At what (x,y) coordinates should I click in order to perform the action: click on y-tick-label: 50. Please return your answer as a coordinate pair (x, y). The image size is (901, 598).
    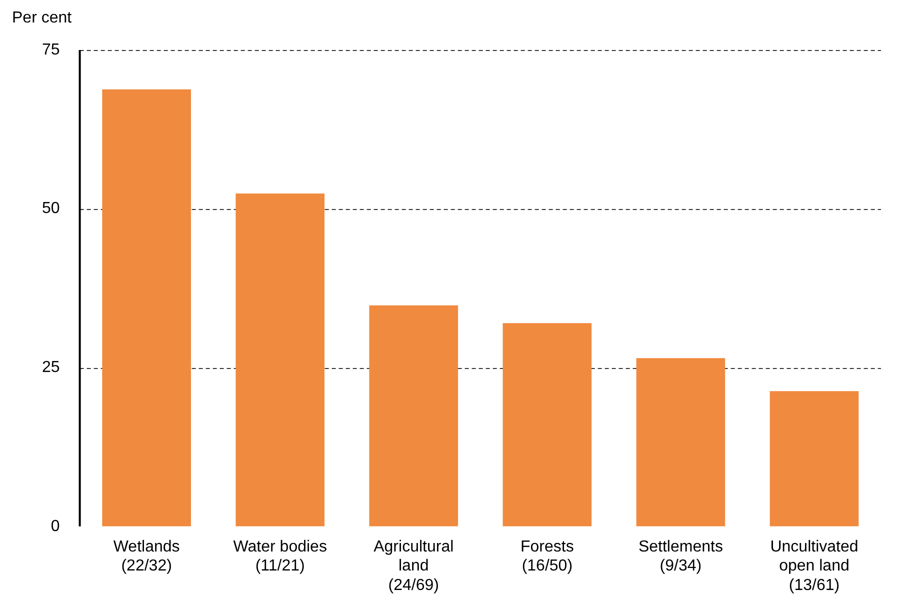
    Looking at the image, I should click on (51, 209).